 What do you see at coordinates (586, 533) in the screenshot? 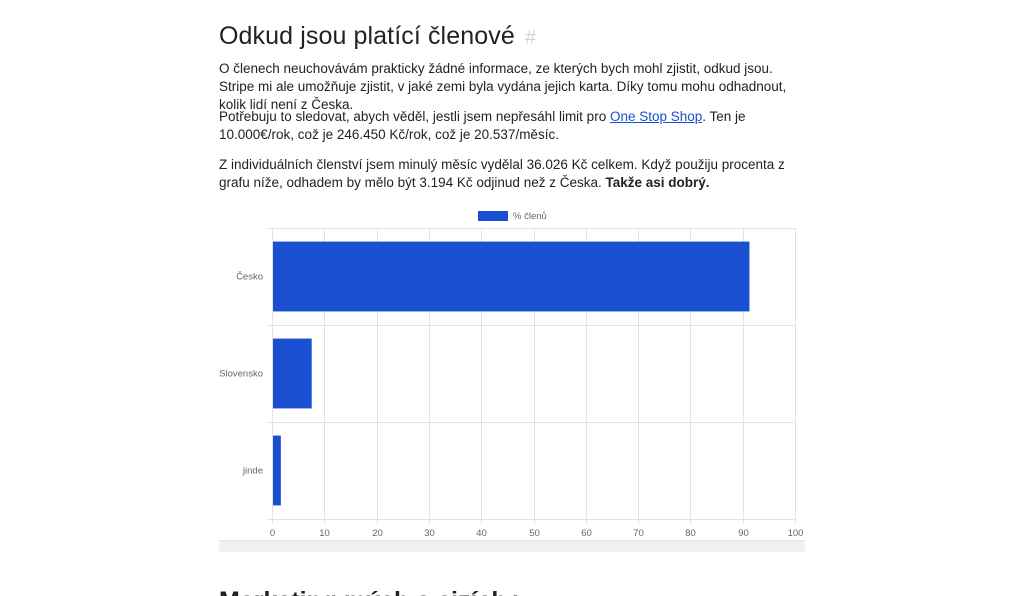
I see `x-tick-label: 60` at bounding box center [586, 533].